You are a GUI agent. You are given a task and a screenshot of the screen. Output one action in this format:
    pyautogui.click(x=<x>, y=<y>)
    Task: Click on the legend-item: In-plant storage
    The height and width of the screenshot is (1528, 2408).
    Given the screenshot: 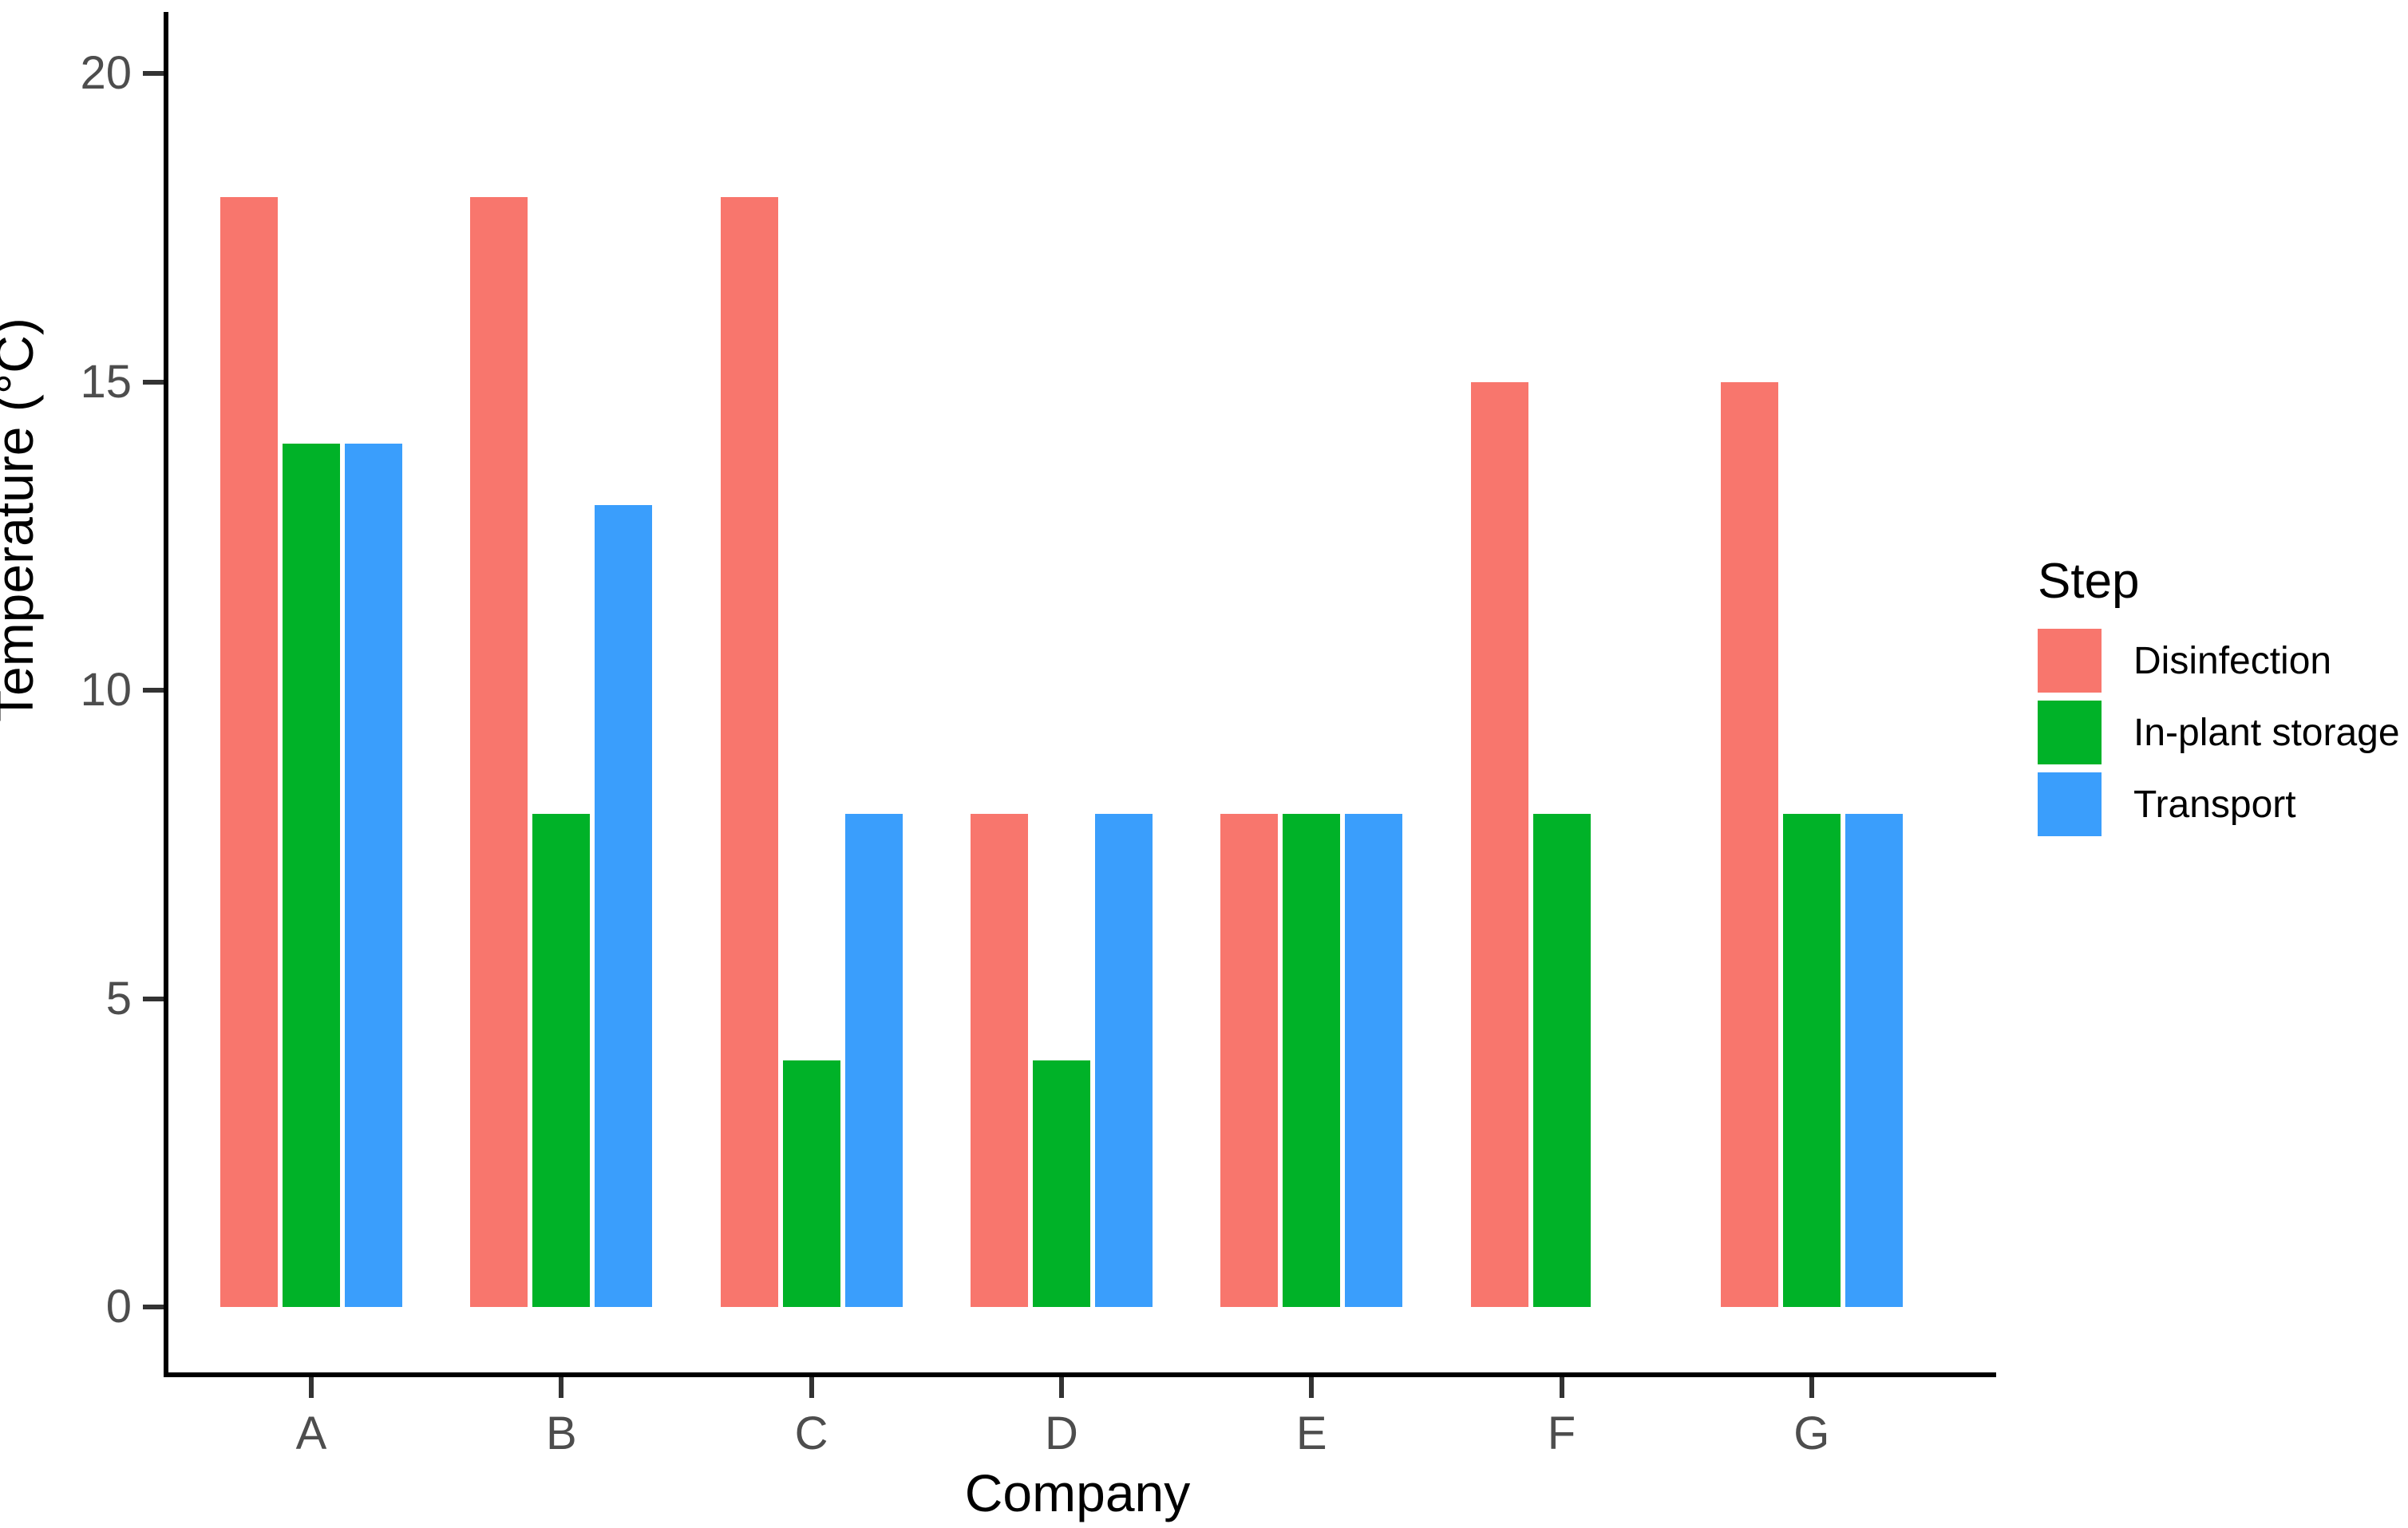 What is the action you would take?
    pyautogui.click(x=2219, y=732)
    